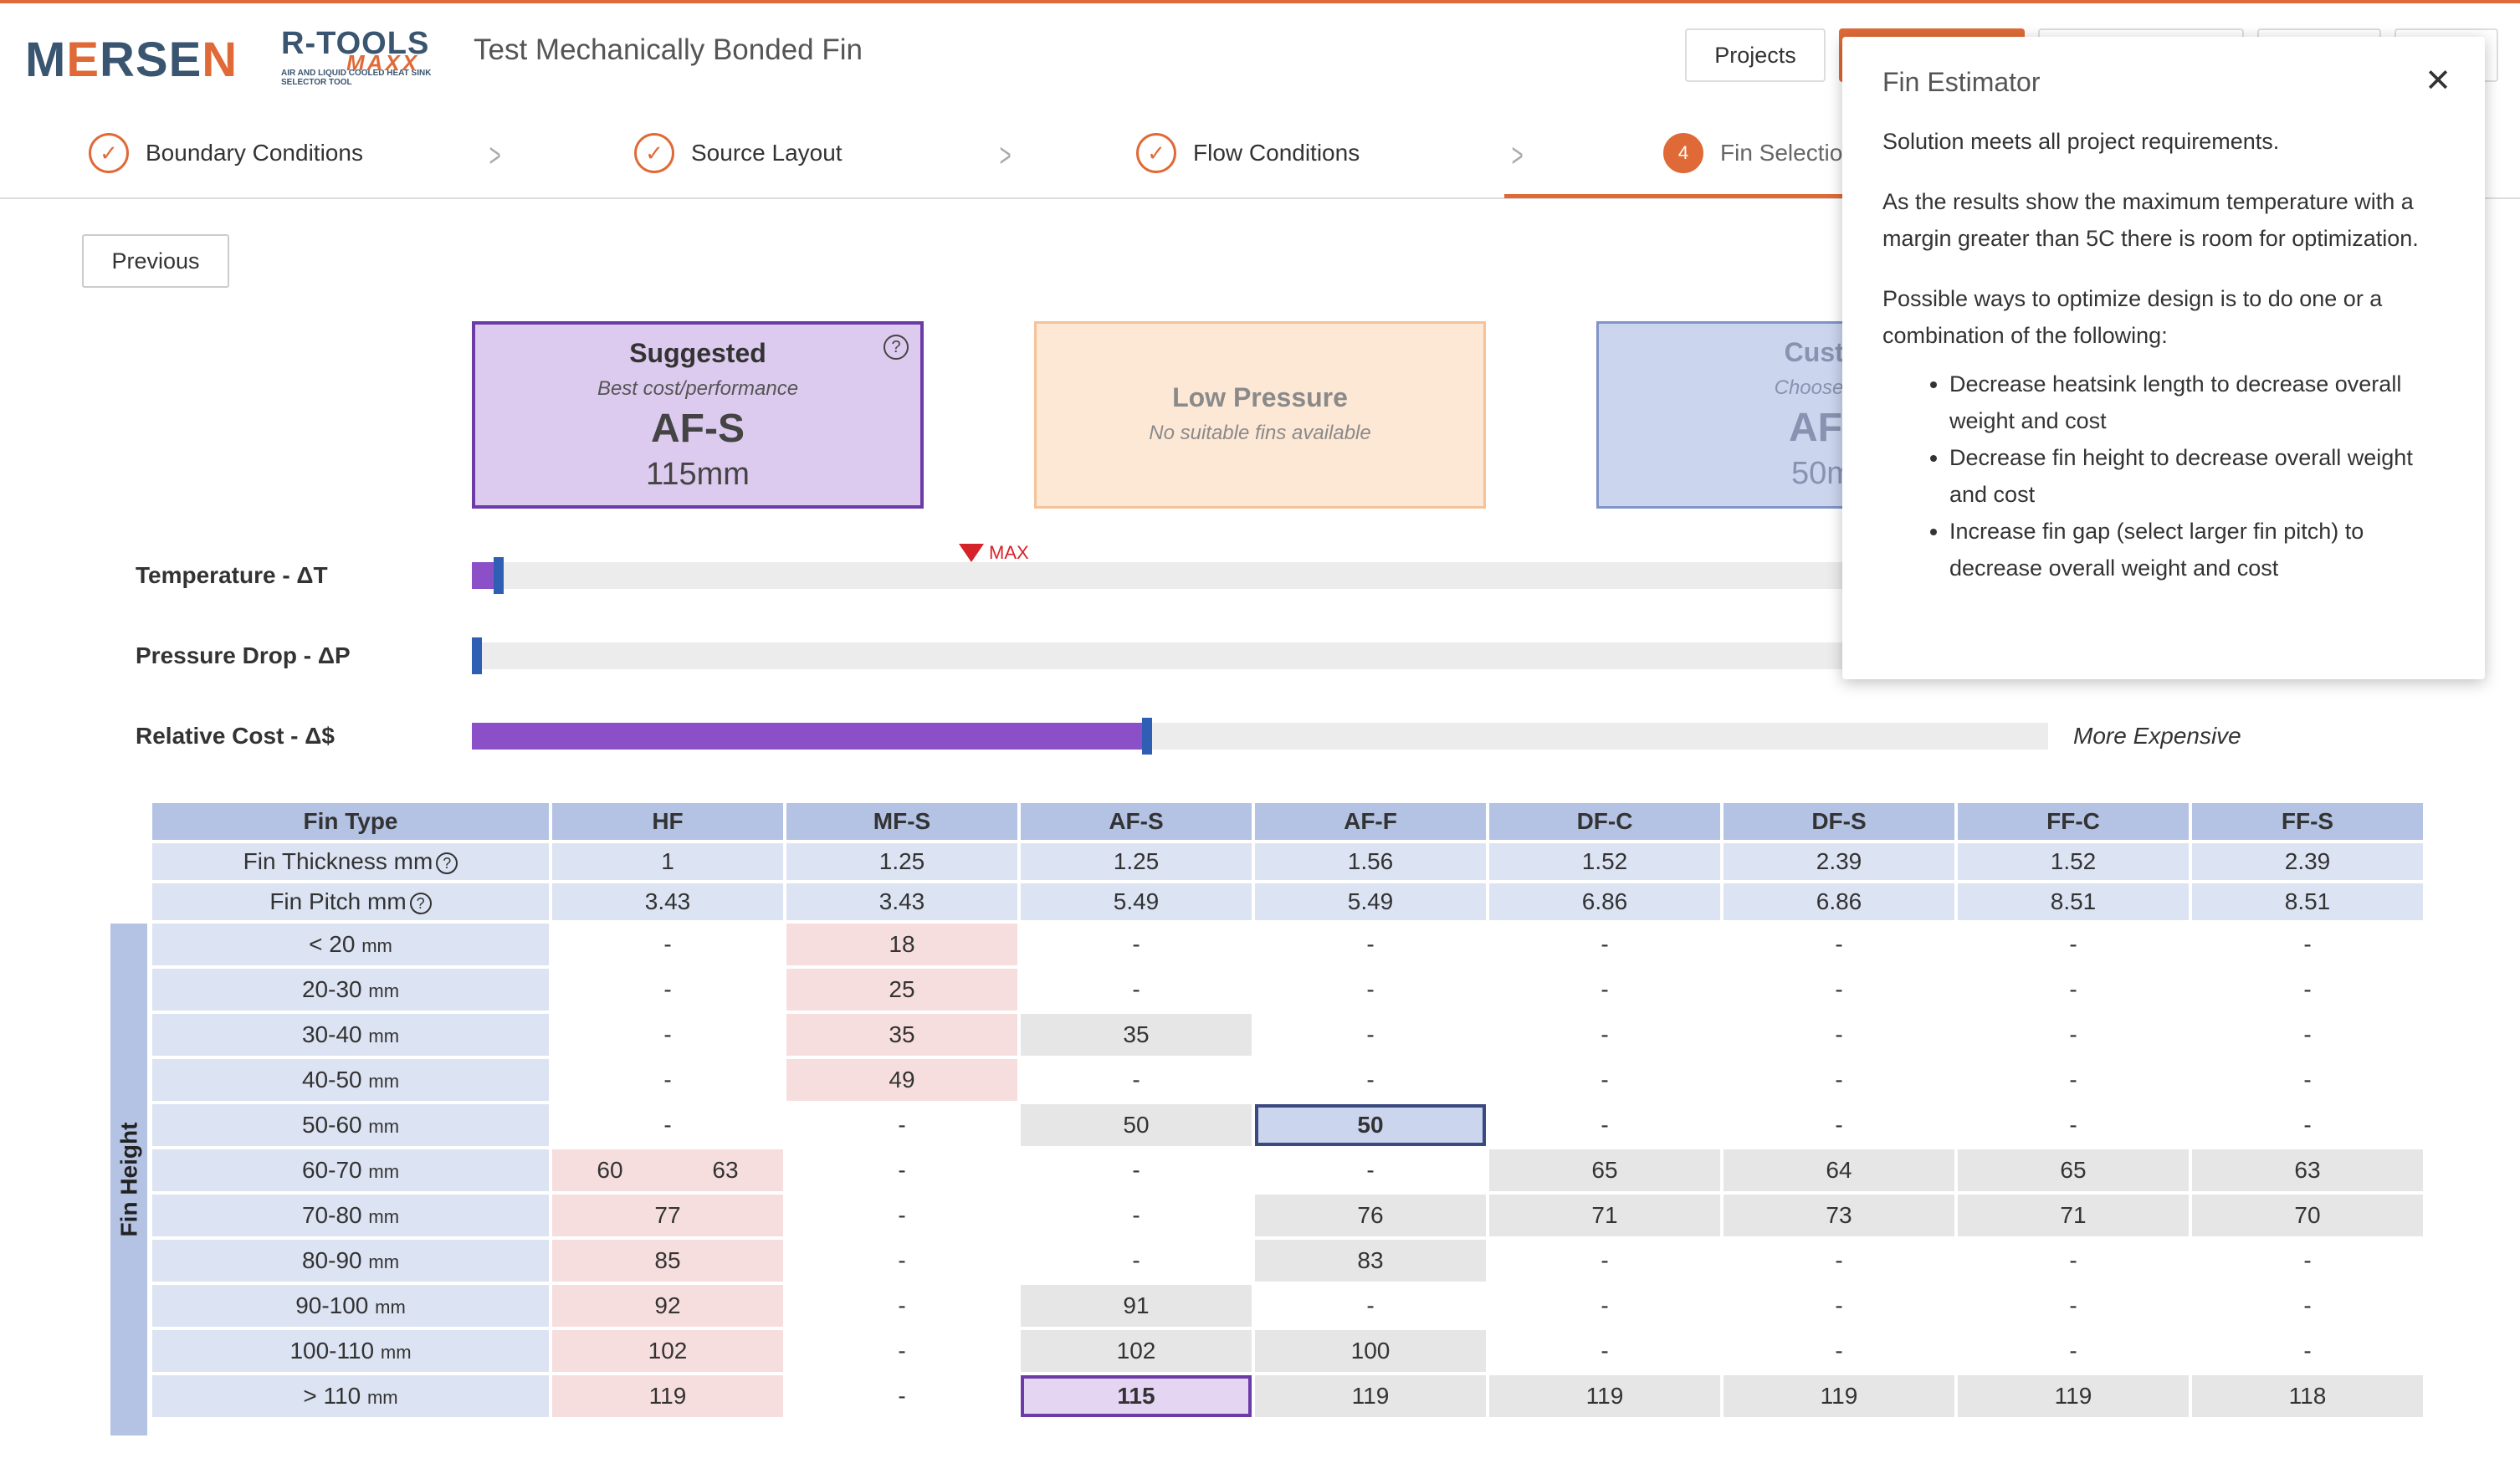  Describe the element at coordinates (667, 1261) in the screenshot. I see `table-cell: 85` at that location.